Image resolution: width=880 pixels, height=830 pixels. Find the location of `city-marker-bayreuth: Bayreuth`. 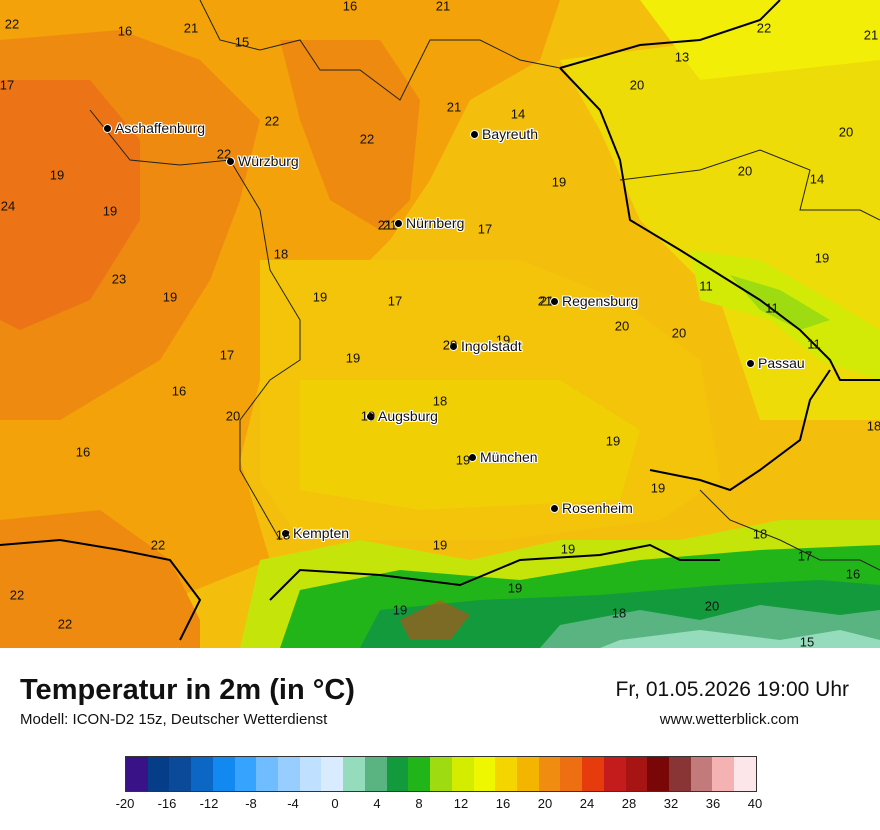

city-marker-bayreuth: Bayreuth is located at coordinates (504, 134).